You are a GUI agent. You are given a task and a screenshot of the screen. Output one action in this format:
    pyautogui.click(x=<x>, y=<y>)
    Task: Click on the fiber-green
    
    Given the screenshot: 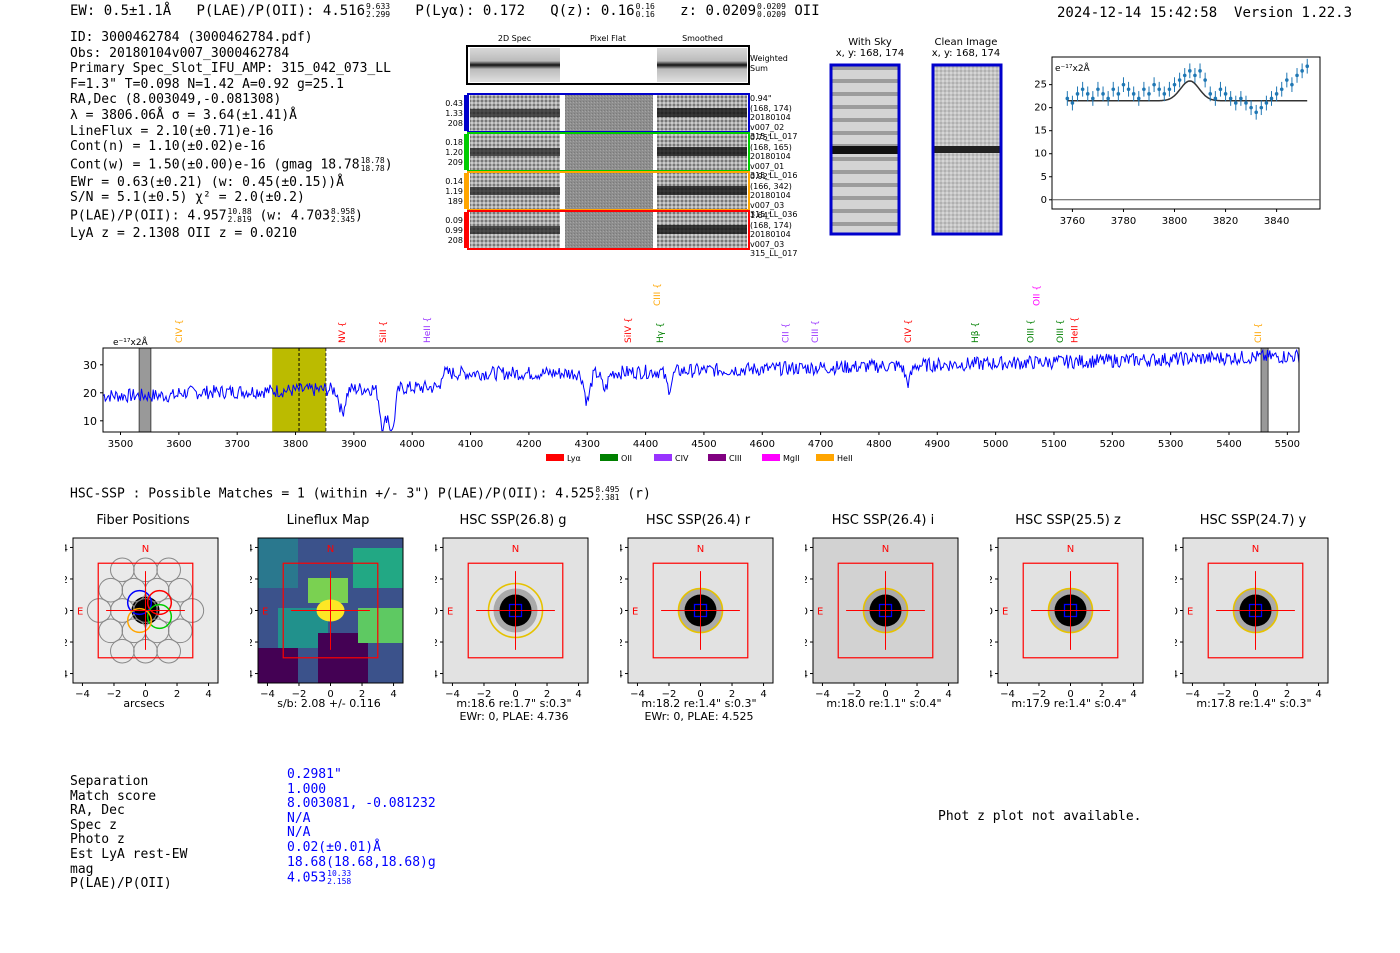 What is the action you would take?
    pyautogui.click(x=159, y=616)
    